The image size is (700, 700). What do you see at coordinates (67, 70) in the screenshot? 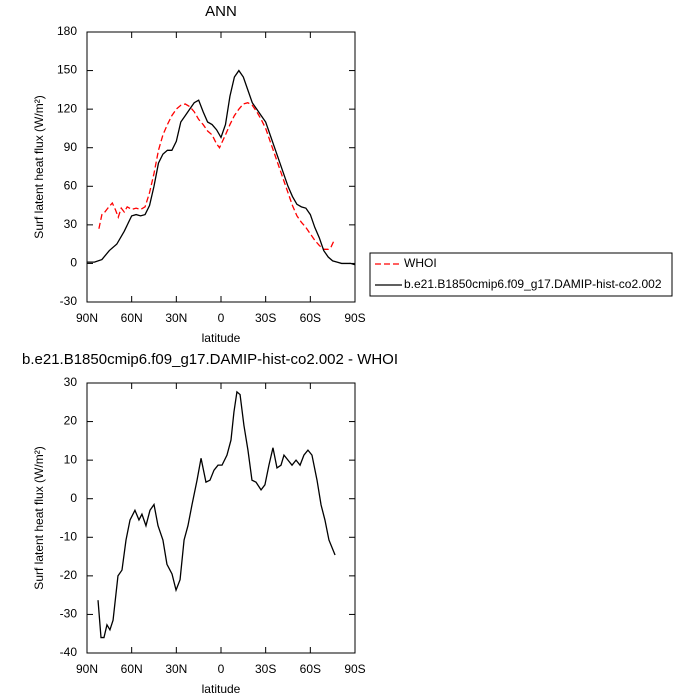
I see `y-tick-label: 150` at bounding box center [67, 70].